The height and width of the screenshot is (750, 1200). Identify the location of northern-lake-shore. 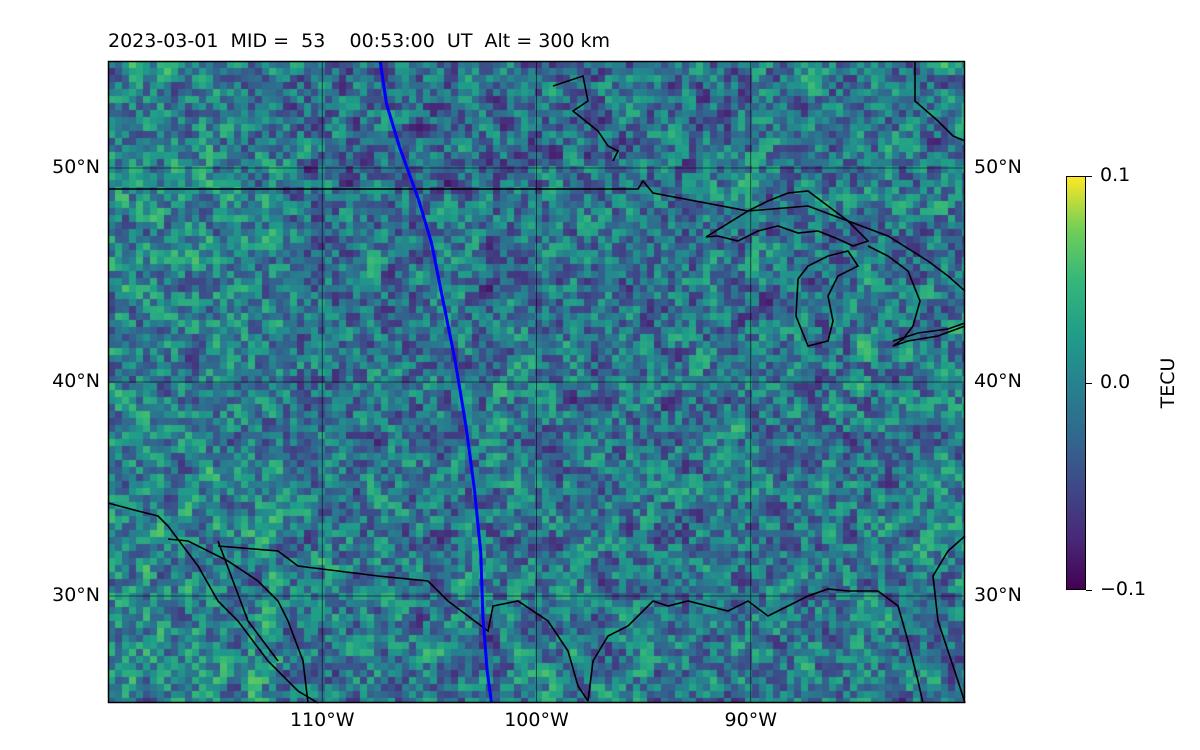
(586, 118).